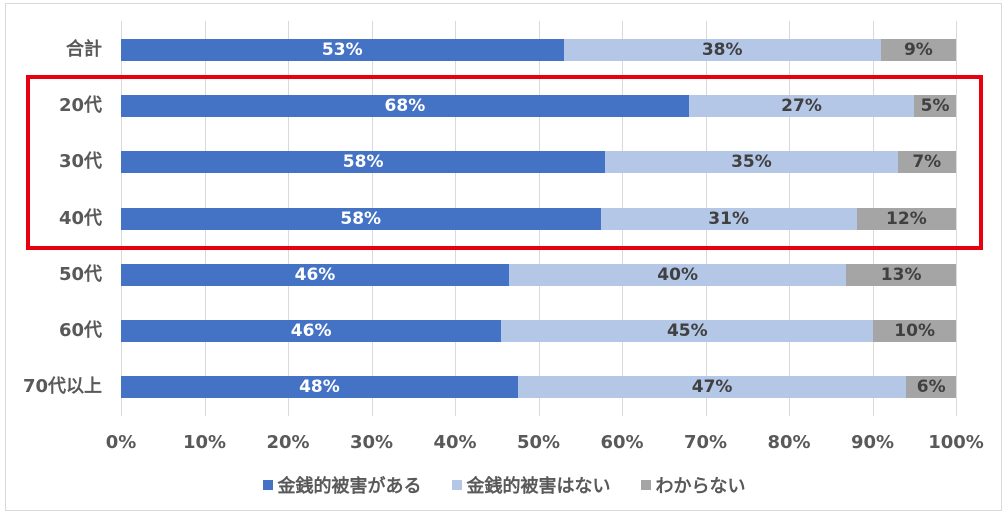  I want to click on bar-row: 48% 47% 6%, so click(538, 387).